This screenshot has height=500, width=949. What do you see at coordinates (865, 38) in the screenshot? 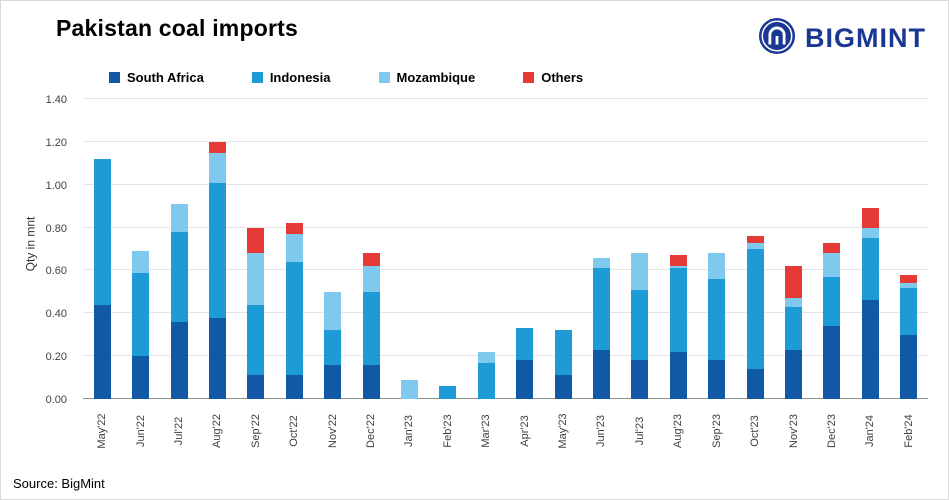
I see `brand-name: BIGMINT` at bounding box center [865, 38].